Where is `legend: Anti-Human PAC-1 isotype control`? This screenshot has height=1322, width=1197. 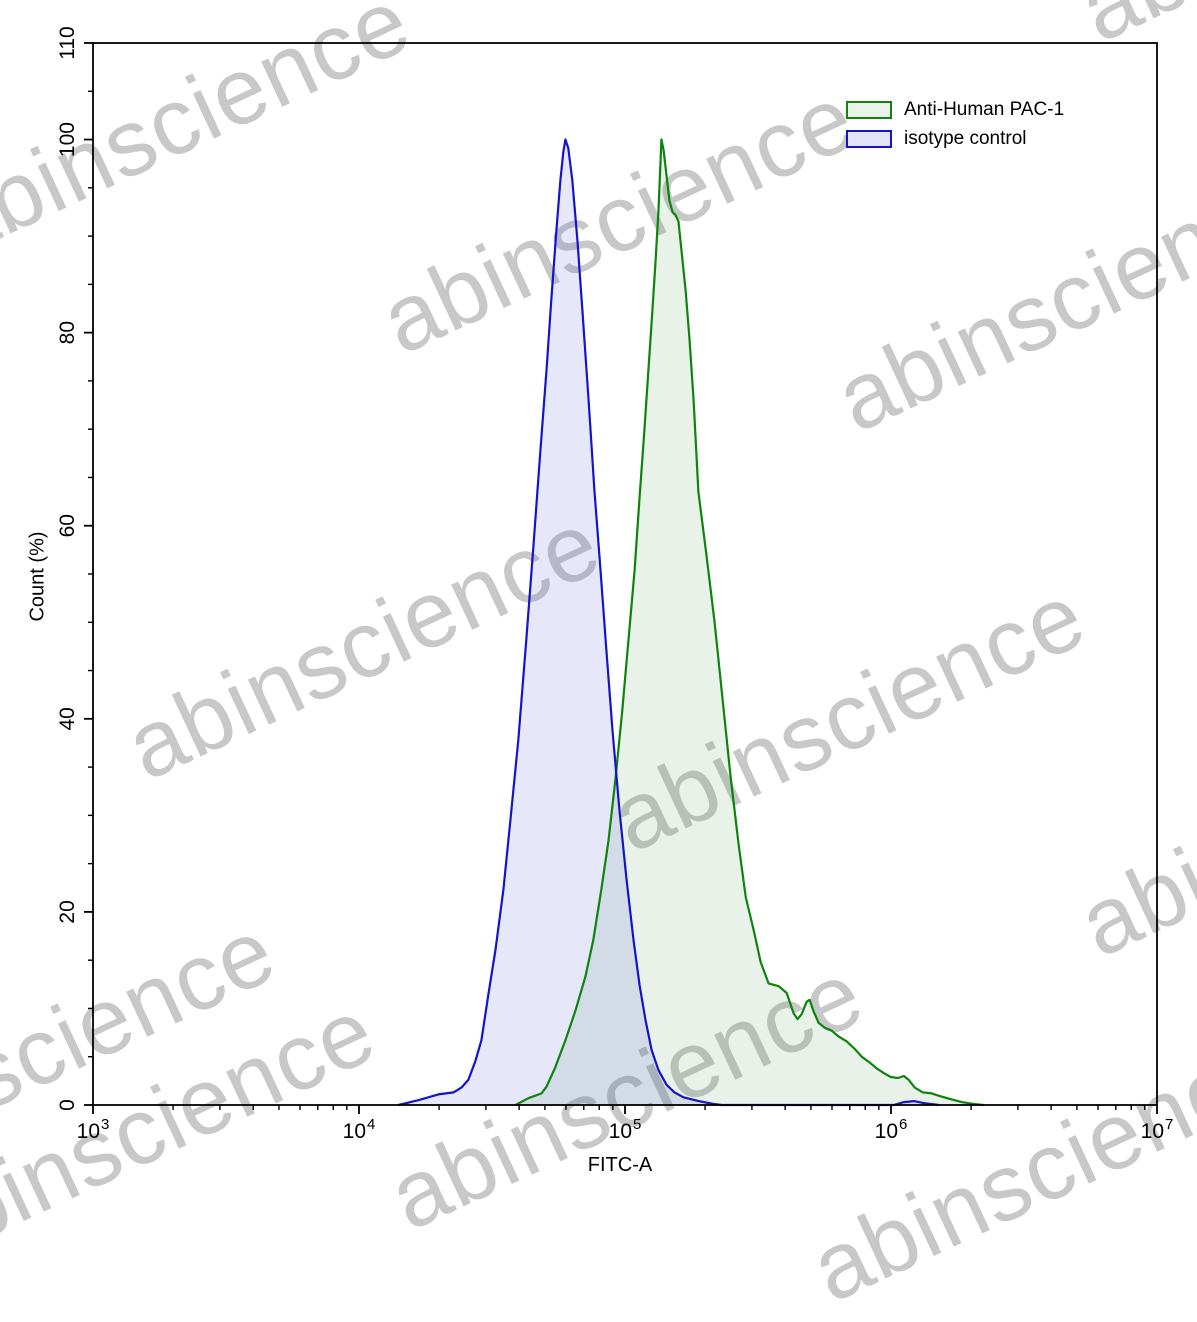
legend: Anti-Human PAC-1 isotype control is located at coordinates (955, 128).